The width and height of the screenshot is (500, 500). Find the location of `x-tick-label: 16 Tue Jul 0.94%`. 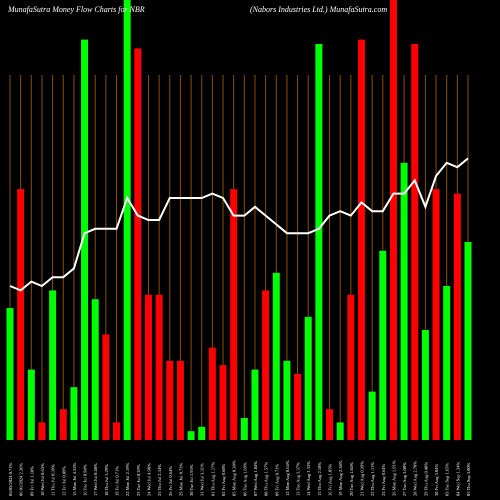

x-tick-label: 16 Tue Jul 0.94% is located at coordinates (85, 480).